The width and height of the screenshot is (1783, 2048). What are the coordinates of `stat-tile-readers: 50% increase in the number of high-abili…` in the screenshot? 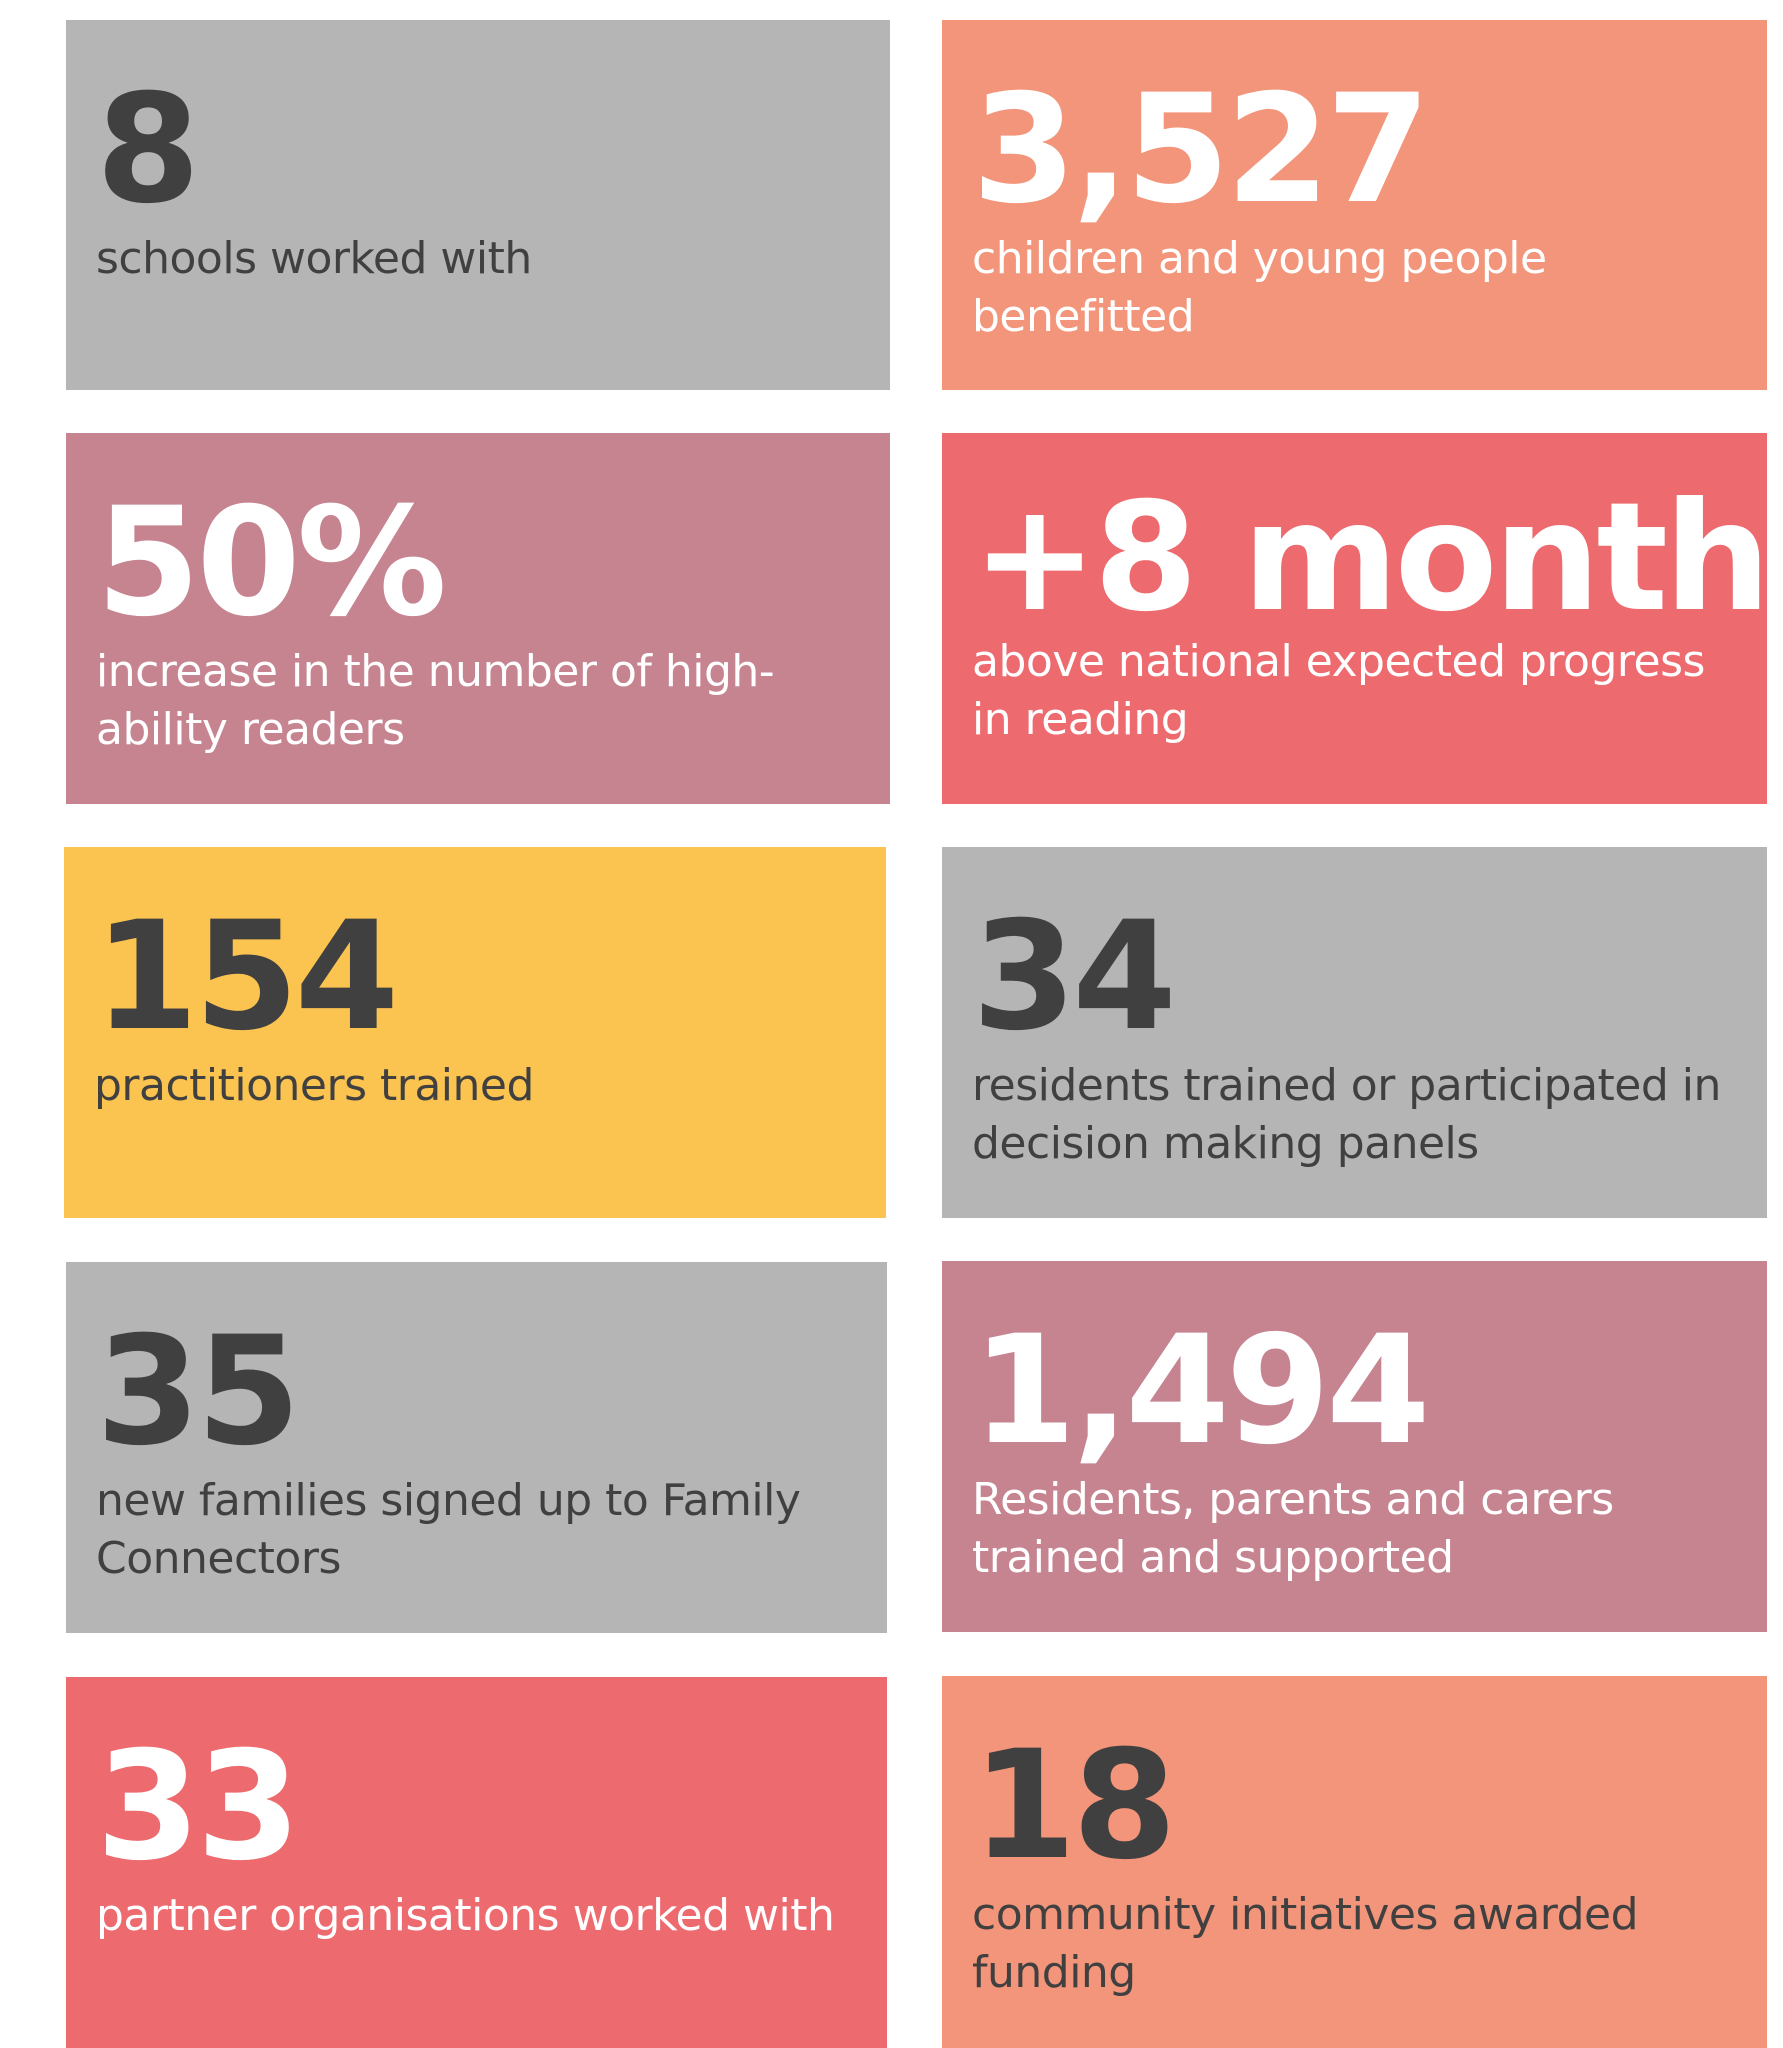 It's located at (478, 618).